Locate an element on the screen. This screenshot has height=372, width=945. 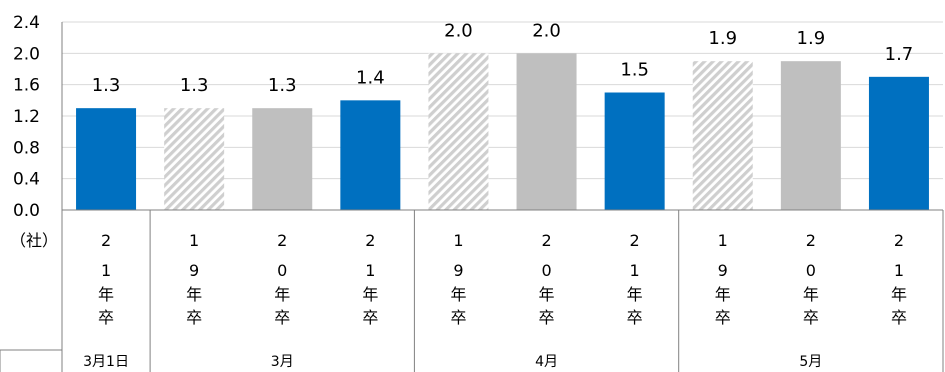
group-label: 3月1日 is located at coordinates (106, 362).